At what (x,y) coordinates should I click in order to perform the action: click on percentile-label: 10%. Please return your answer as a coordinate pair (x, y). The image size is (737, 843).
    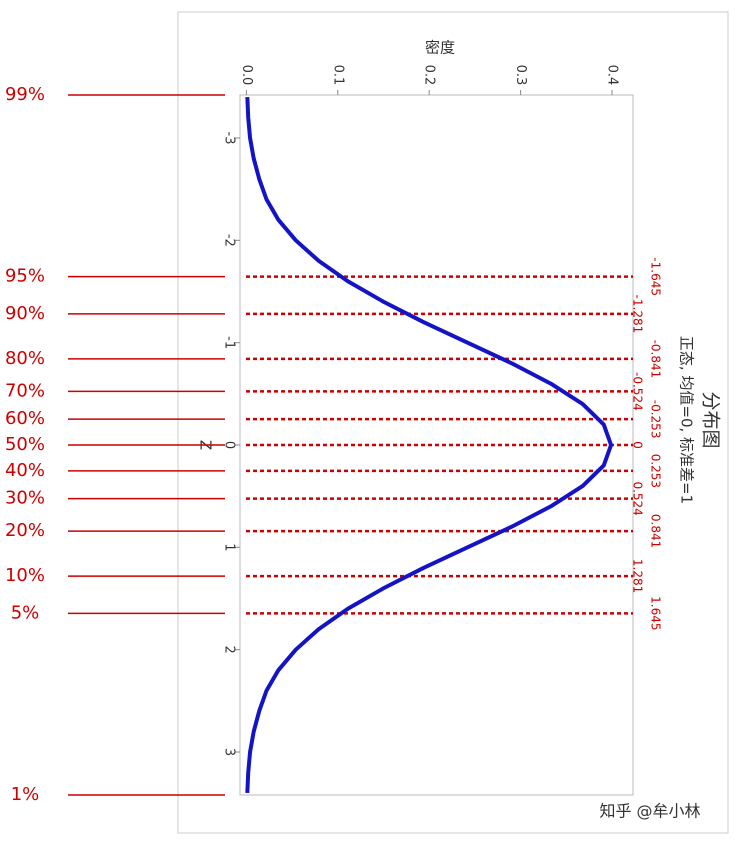
    Looking at the image, I should click on (25, 575).